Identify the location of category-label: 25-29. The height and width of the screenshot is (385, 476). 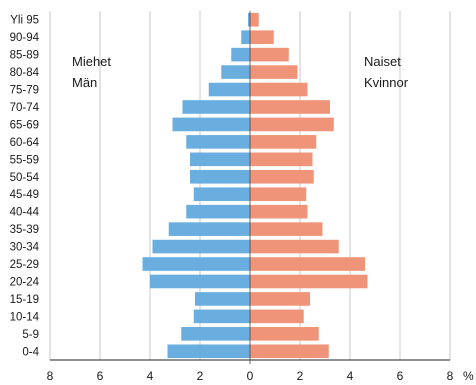
(24, 265).